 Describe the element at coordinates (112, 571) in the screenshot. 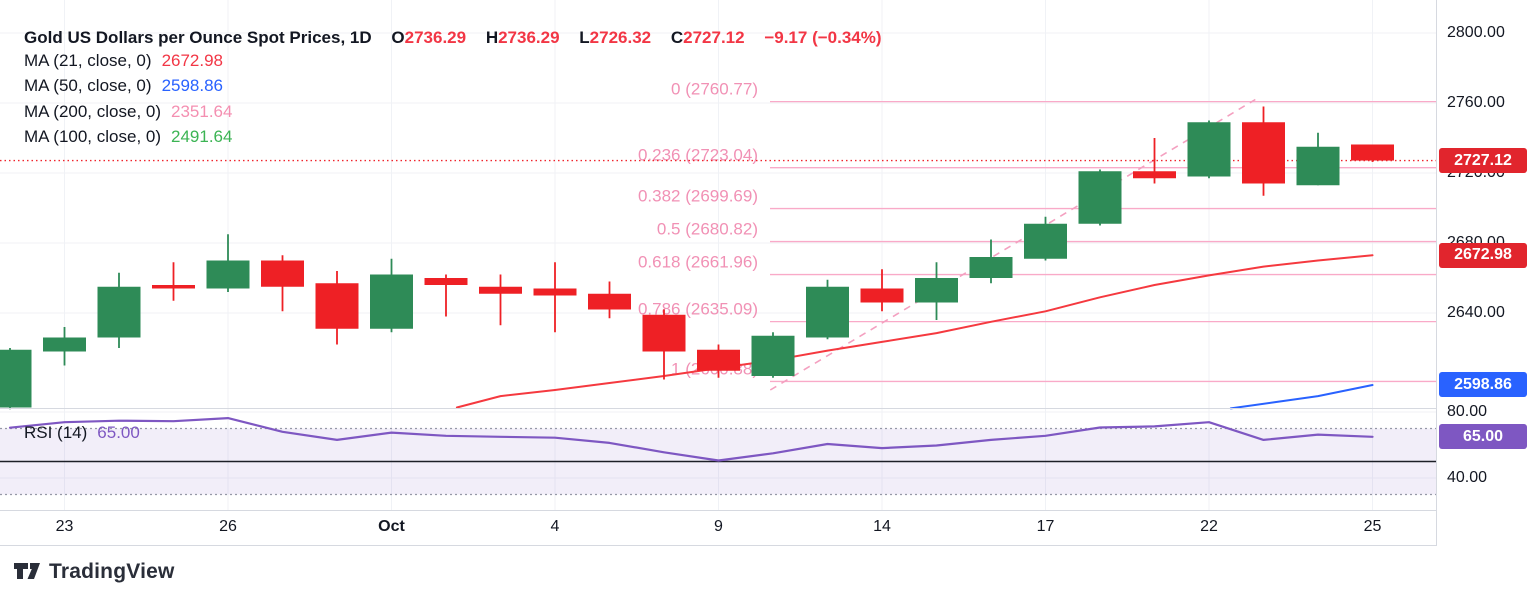

I see `tradingview-logo-text: TradingView` at that location.